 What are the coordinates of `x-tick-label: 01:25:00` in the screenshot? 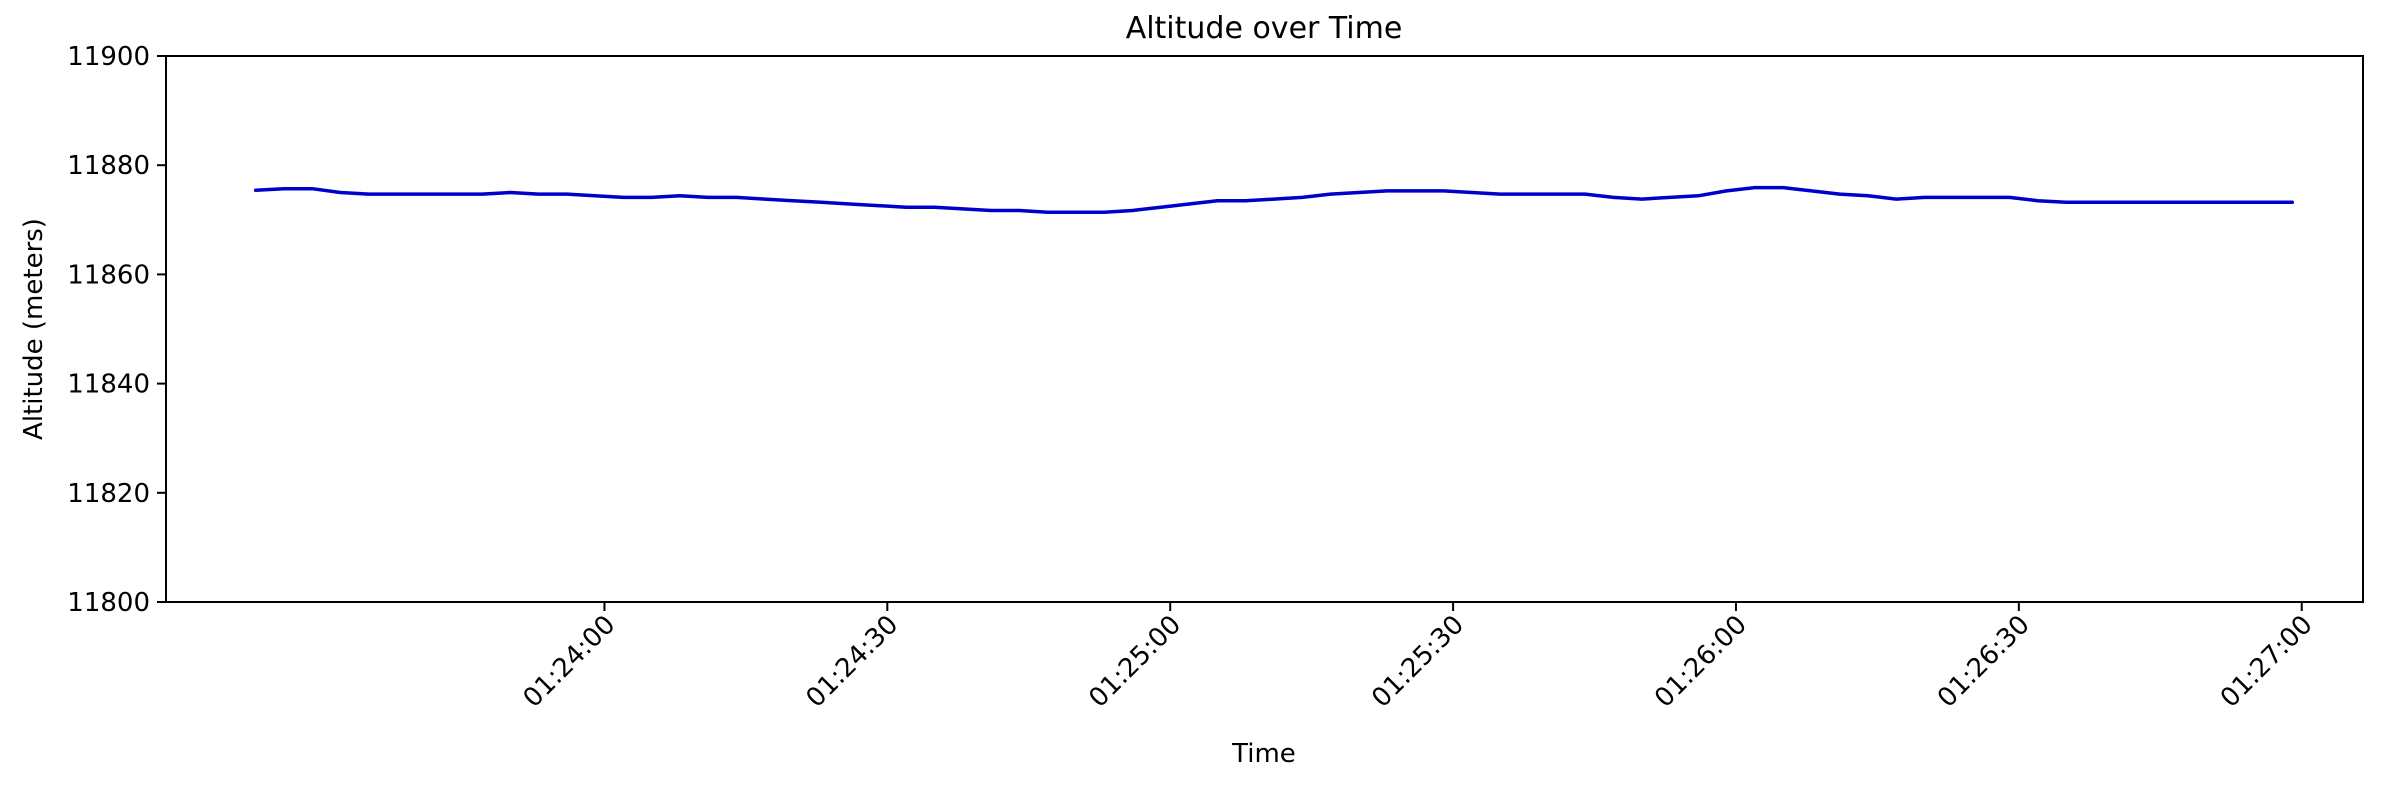 It's located at (1135, 662).